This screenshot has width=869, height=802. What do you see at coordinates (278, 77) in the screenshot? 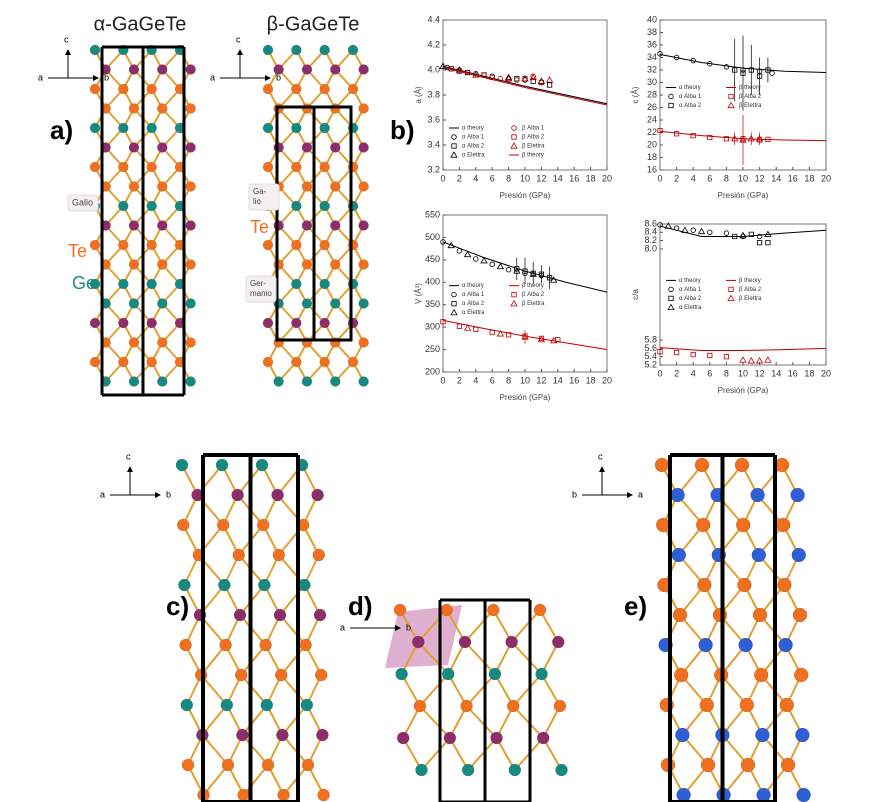
I see `compass-label: b` at bounding box center [278, 77].